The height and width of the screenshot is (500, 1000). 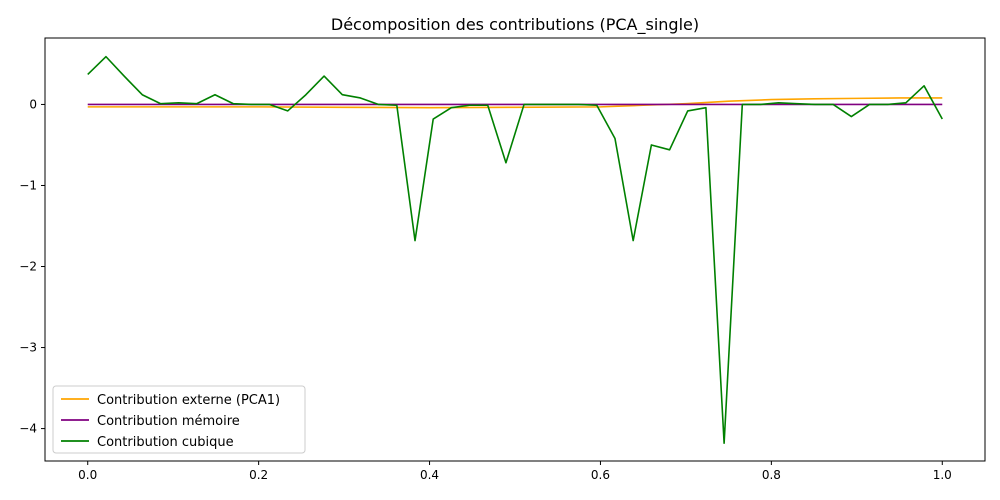 I want to click on legend-label-1: Contribution mémoire, so click(x=168, y=421).